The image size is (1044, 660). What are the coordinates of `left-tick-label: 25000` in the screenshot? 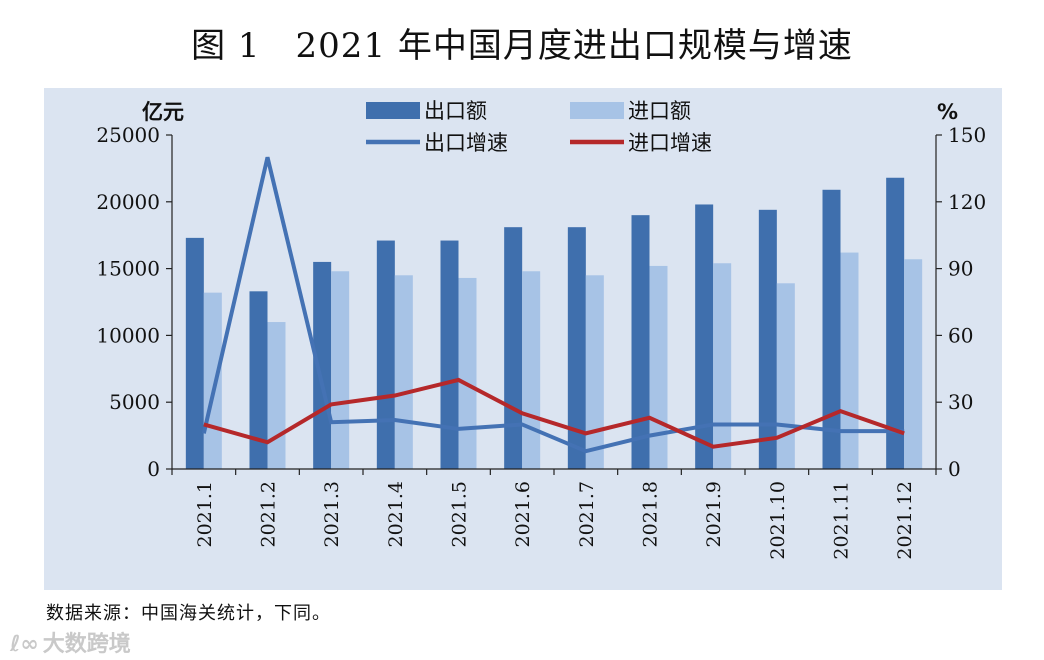 It's located at (128, 135).